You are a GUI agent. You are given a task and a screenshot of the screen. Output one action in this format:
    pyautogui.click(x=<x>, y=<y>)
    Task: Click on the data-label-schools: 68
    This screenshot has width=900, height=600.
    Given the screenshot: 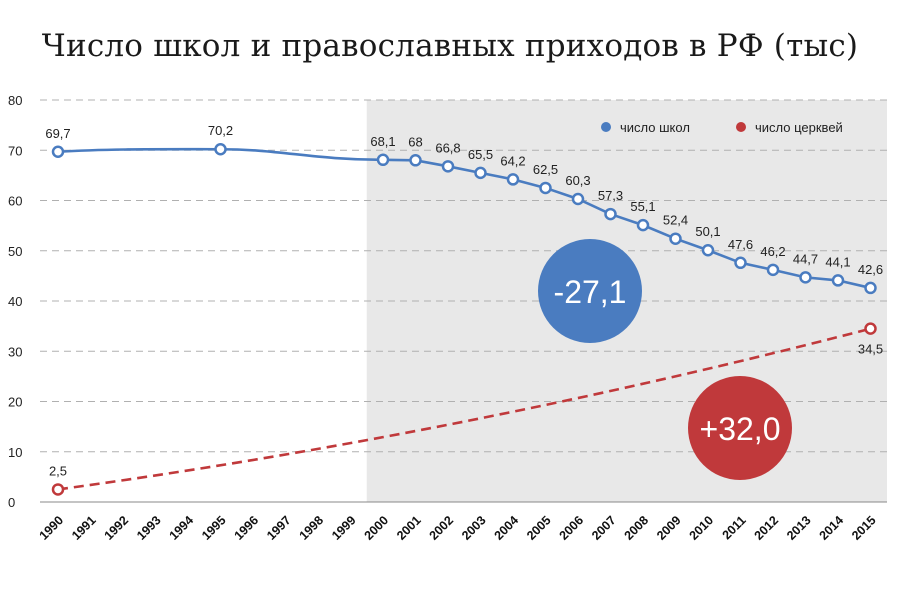 What is the action you would take?
    pyautogui.click(x=415, y=141)
    